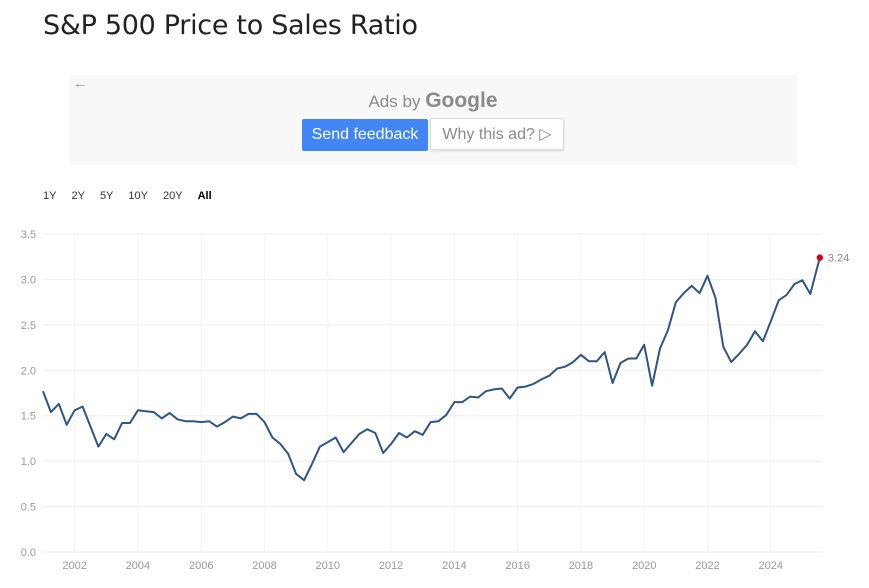 The image size is (869, 588). Describe the element at coordinates (644, 566) in the screenshot. I see `x-tick-label: 2020` at that location.